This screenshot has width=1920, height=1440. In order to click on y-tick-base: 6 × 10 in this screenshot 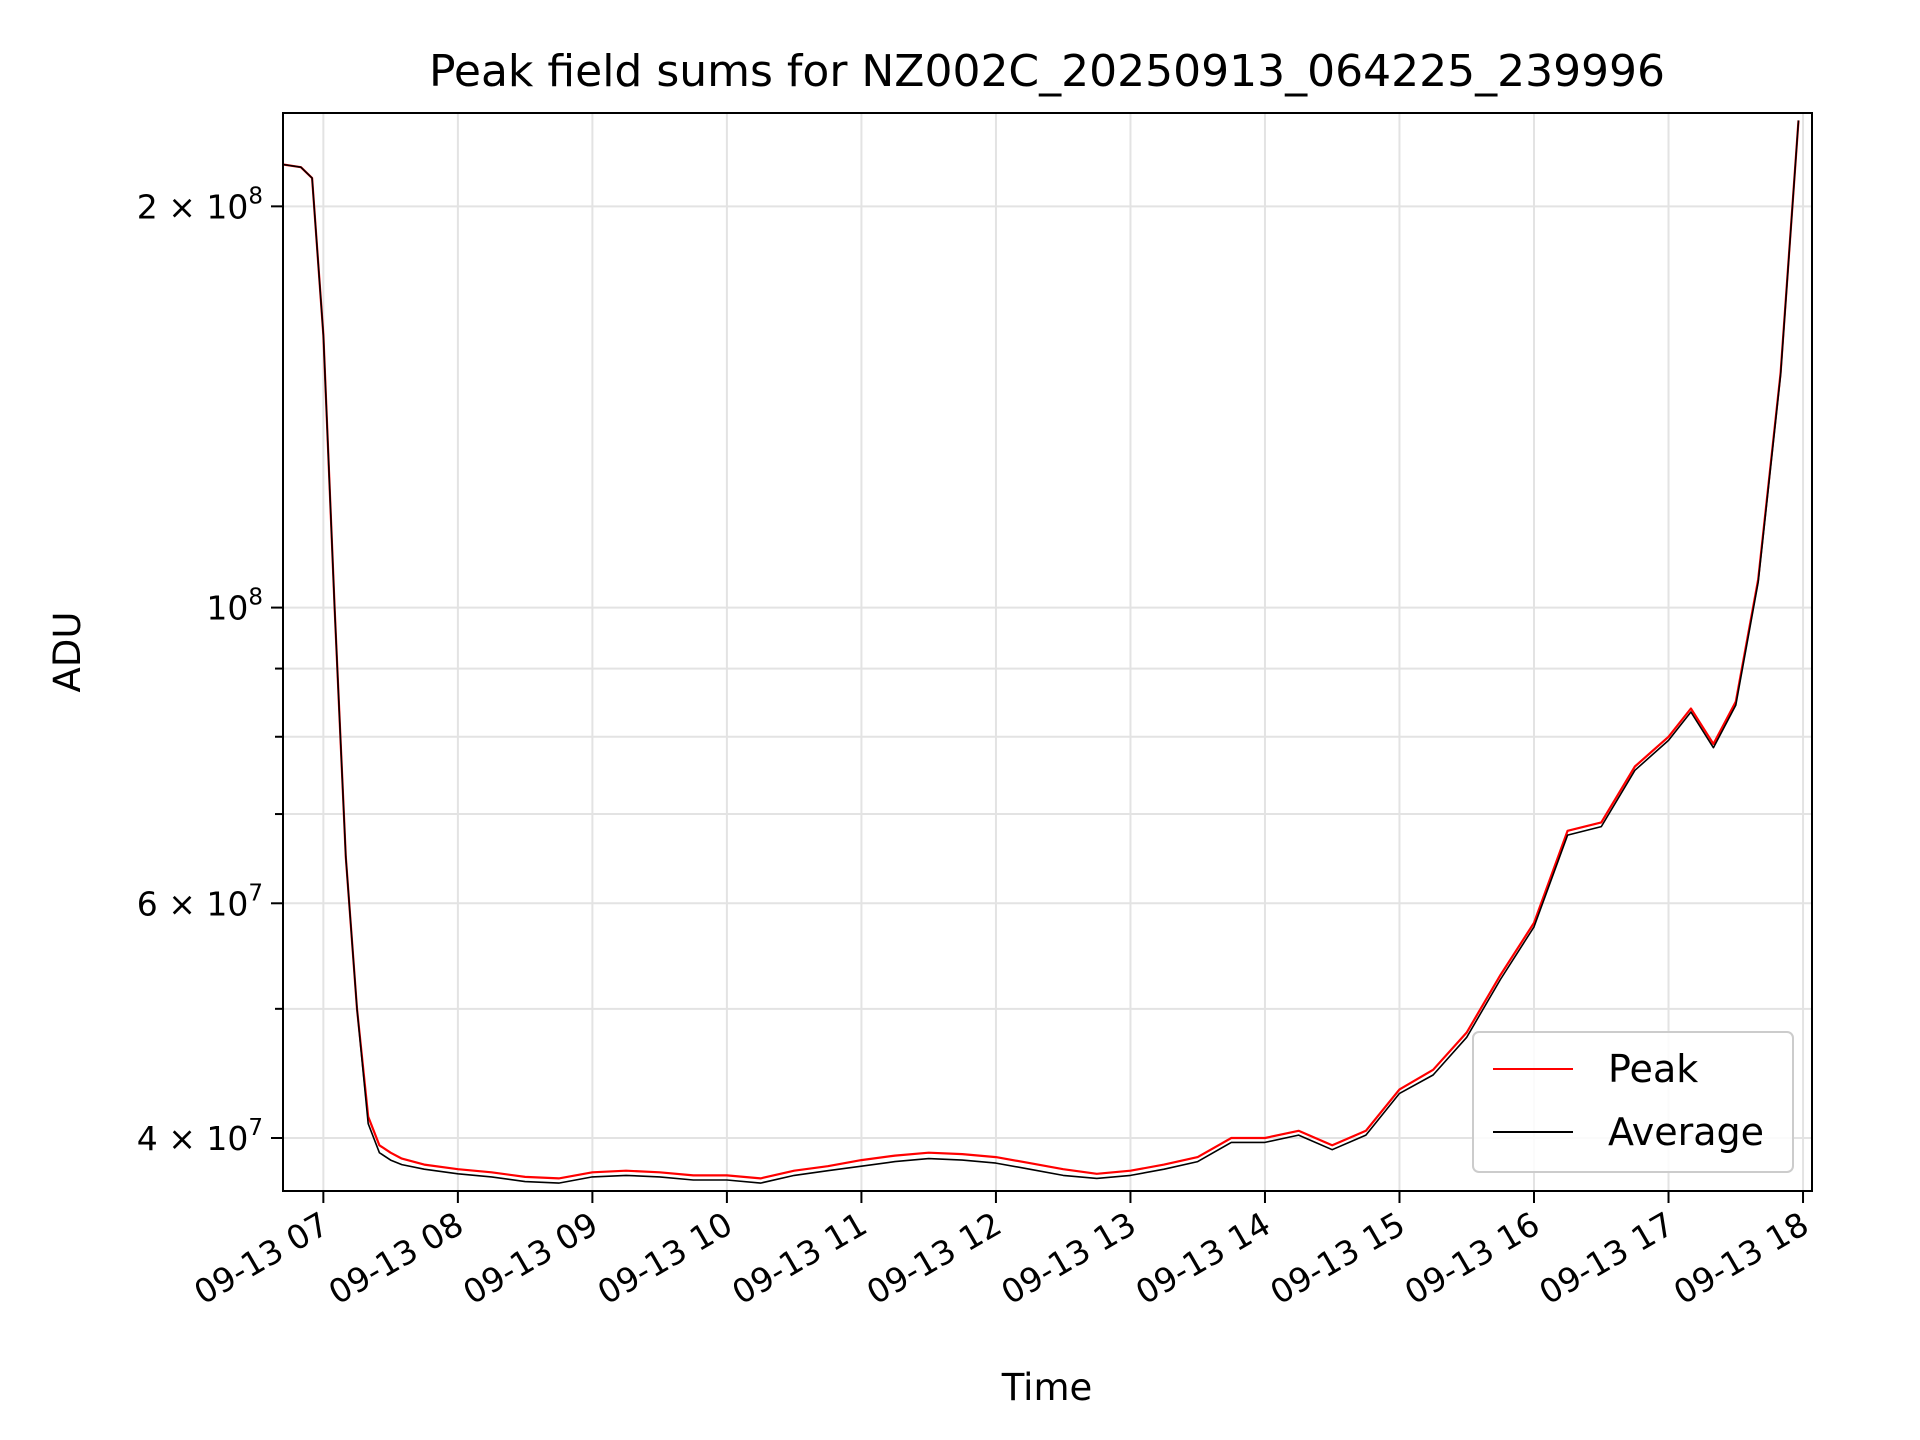, I will do `click(193, 903)`.